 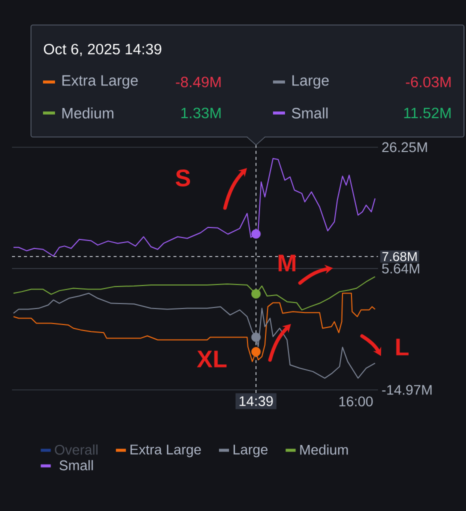 What do you see at coordinates (256, 401) in the screenshot?
I see `x-tick-label: 14:39` at bounding box center [256, 401].